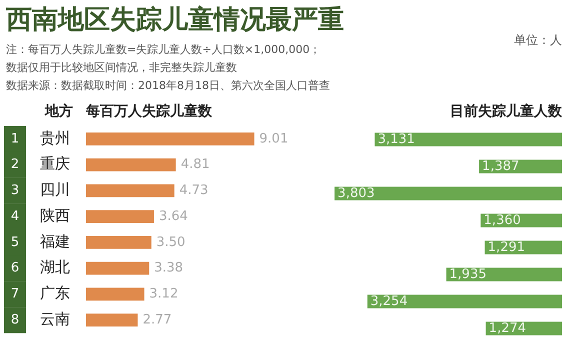  I want to click on data-label: 1,935, so click(467, 274).